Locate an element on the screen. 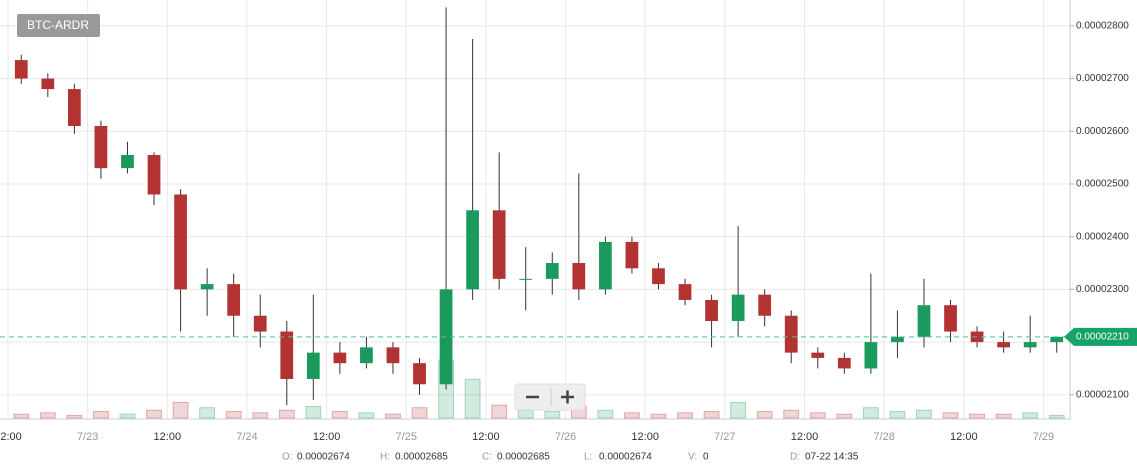 The image size is (1137, 471). y-tick-label: 0.00002800 is located at coordinates (1102, 25).